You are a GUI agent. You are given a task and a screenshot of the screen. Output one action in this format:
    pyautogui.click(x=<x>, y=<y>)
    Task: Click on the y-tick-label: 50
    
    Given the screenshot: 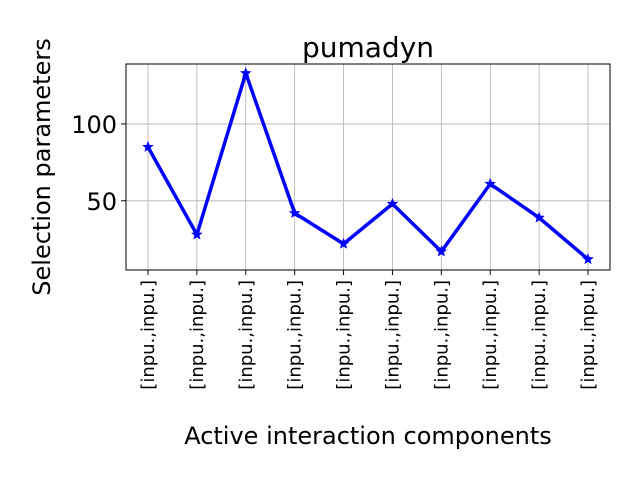 What is the action you would take?
    pyautogui.click(x=101, y=202)
    